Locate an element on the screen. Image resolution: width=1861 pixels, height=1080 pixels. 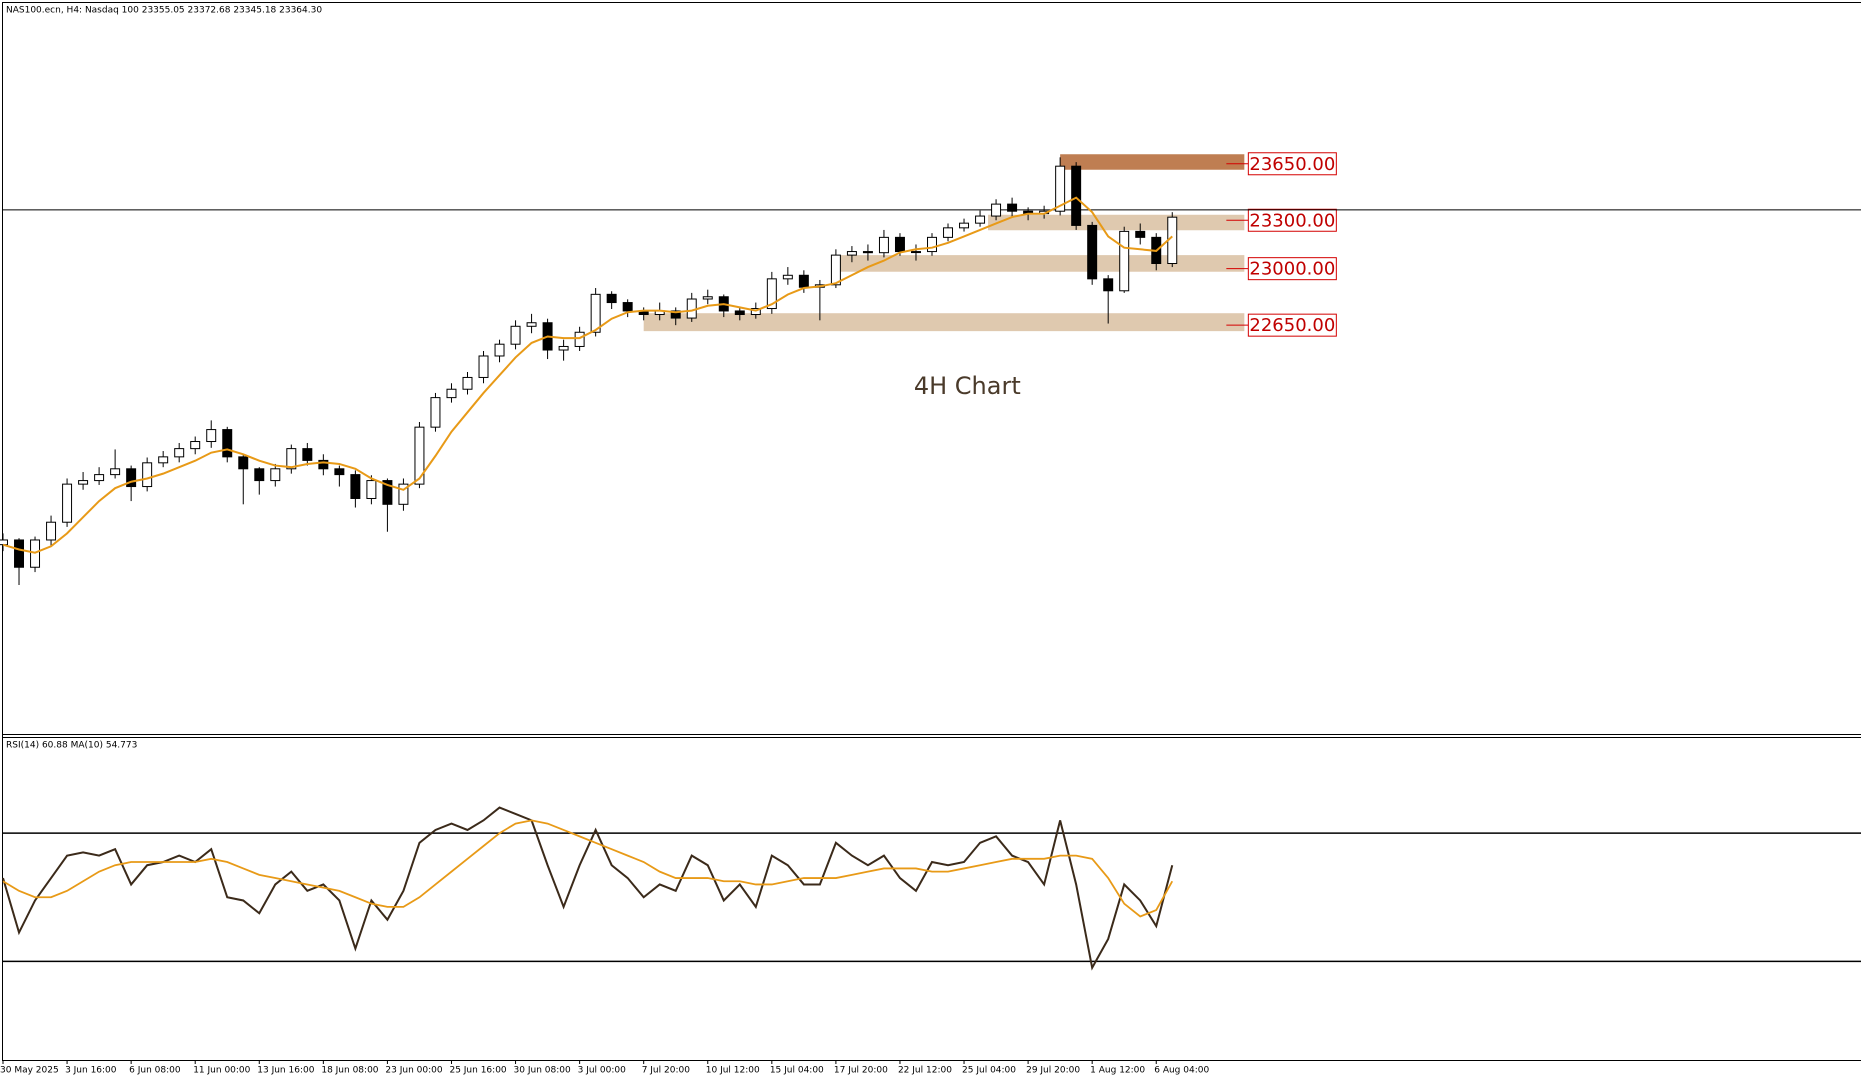
x-tick-label: 23 Jun 00:00 is located at coordinates (413, 1071).